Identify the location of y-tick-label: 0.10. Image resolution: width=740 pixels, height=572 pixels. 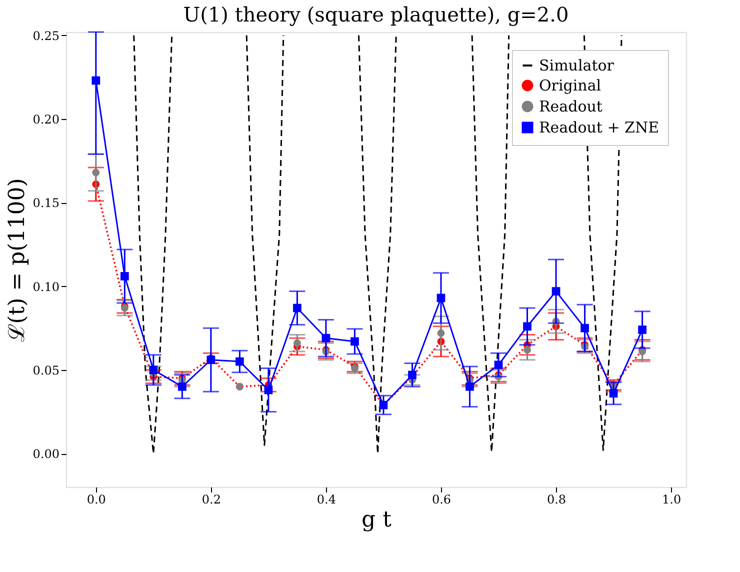
(46, 287).